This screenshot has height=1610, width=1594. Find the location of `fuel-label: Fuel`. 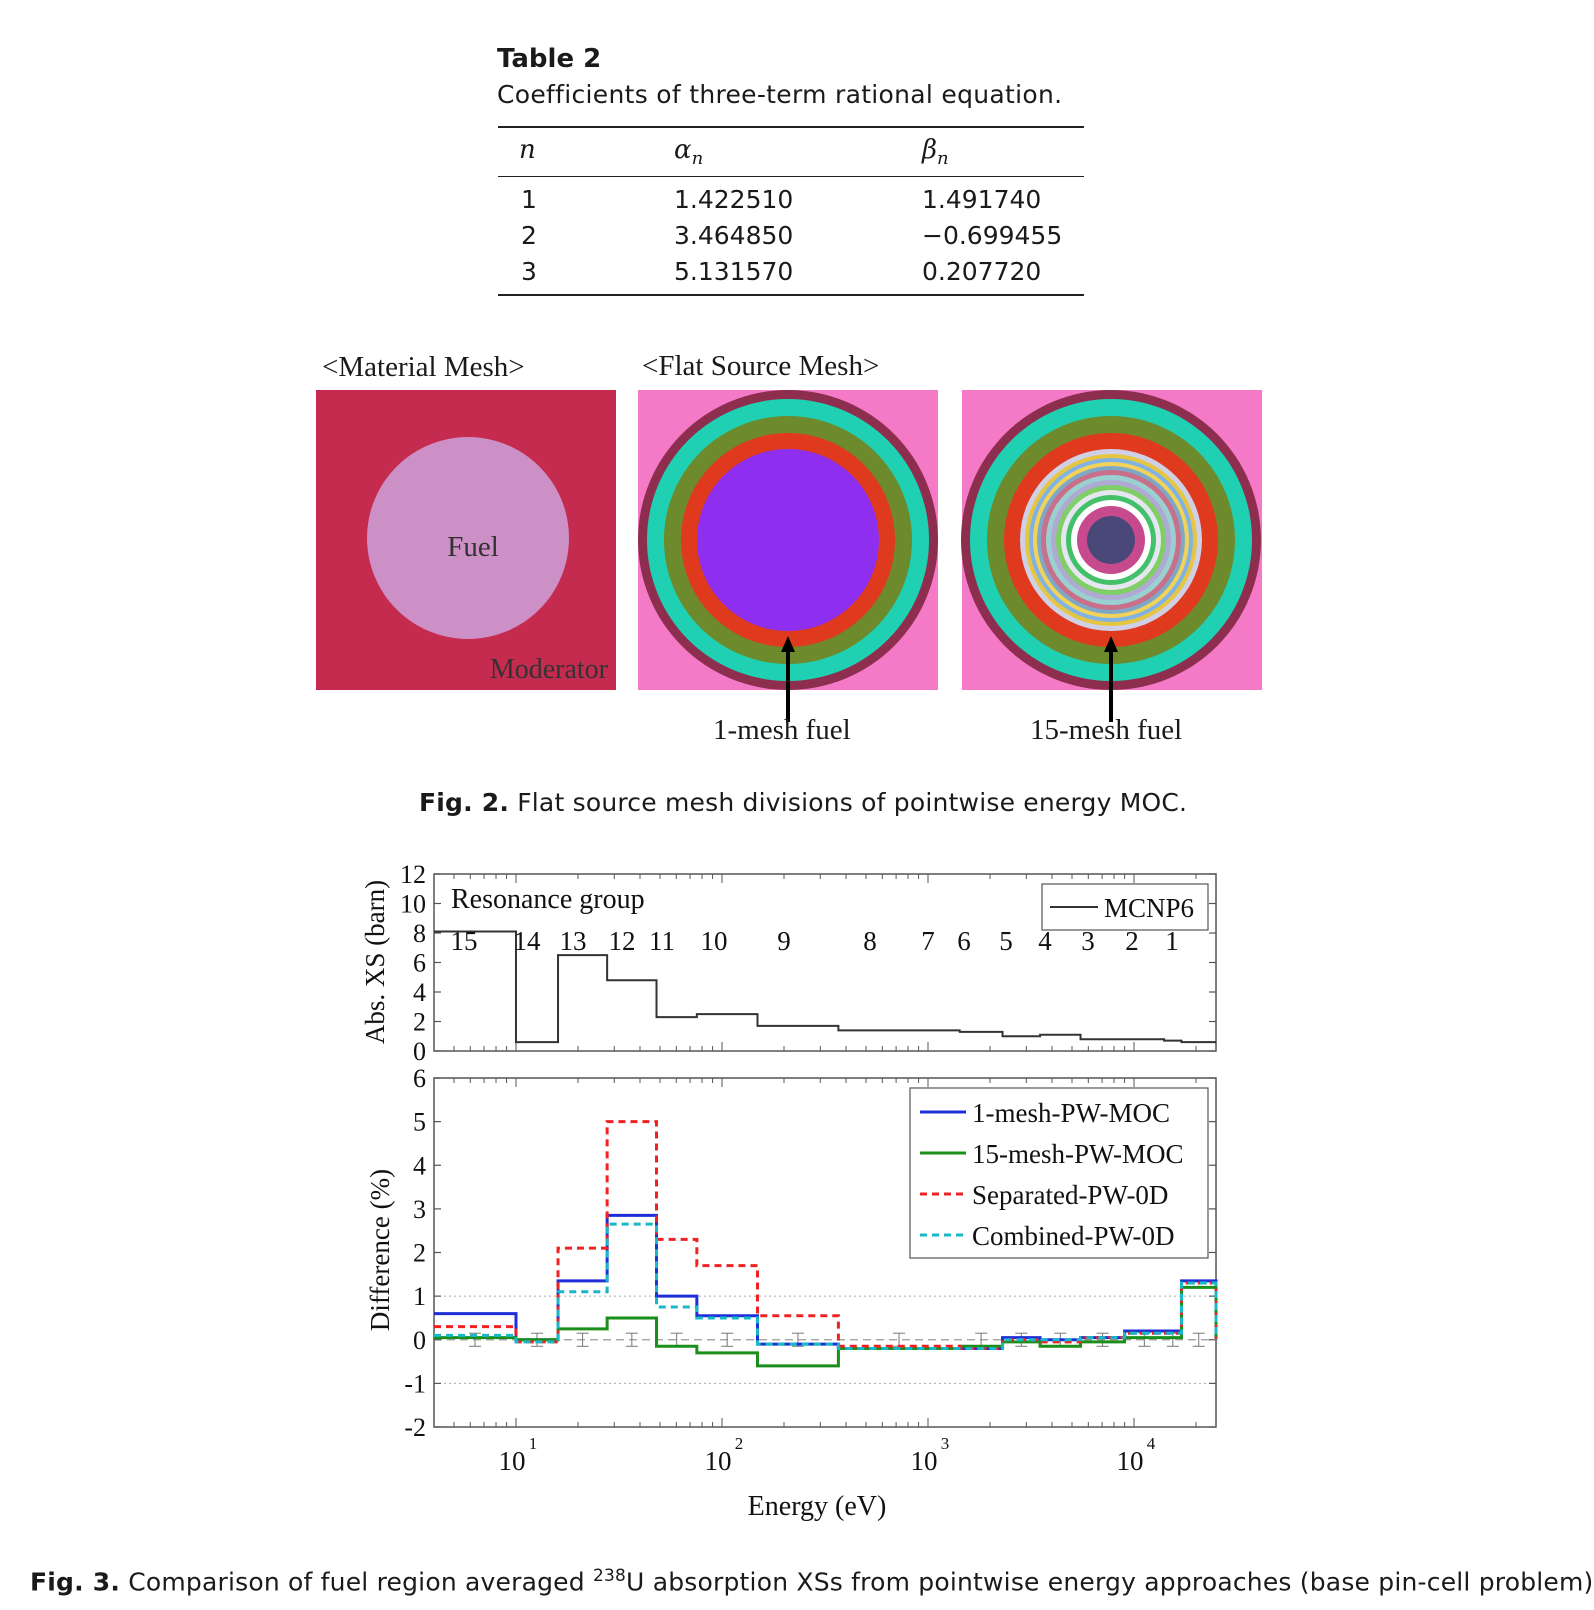

fuel-label: Fuel is located at coordinates (473, 547).